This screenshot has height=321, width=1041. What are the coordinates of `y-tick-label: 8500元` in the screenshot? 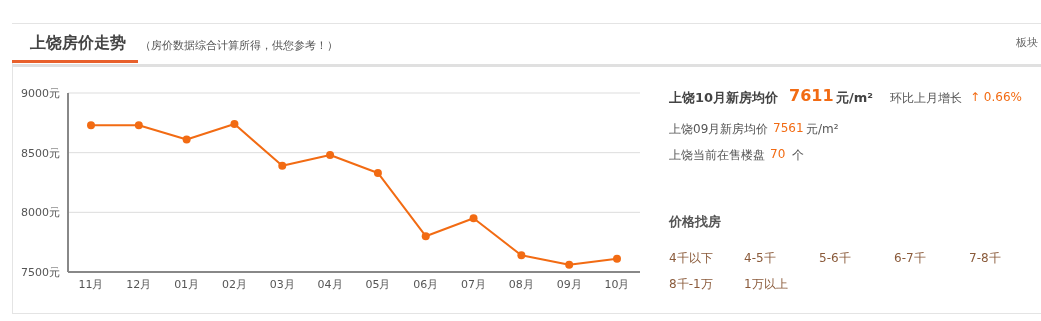 It's located at (40, 153).